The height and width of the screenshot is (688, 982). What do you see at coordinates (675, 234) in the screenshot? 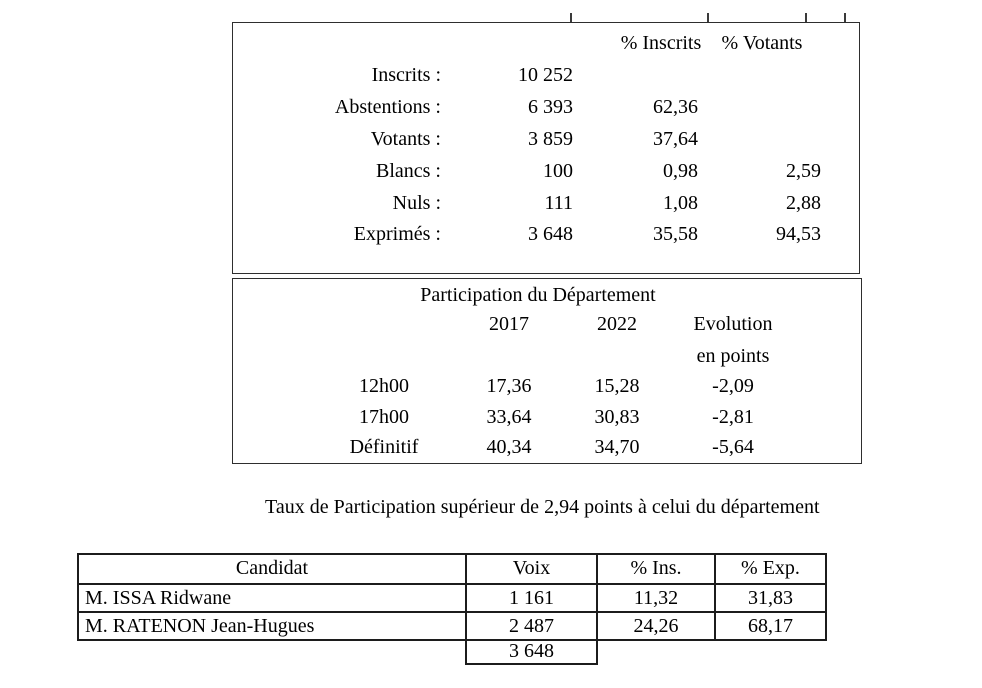
I see `stats-row-pct-inscrits: 35,58` at bounding box center [675, 234].